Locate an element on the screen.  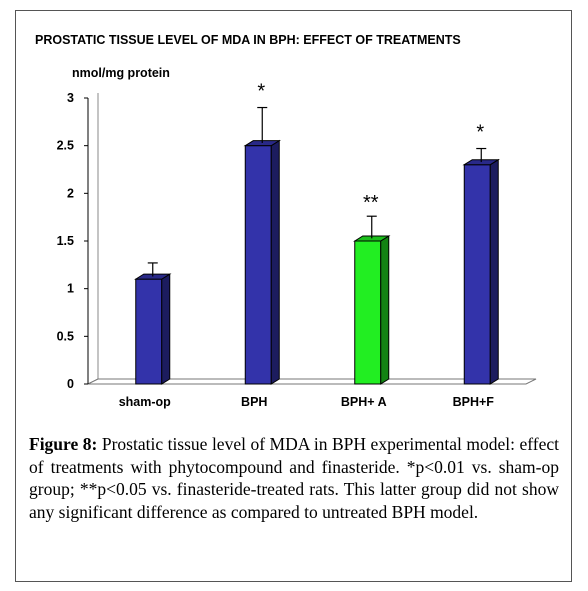
y-tick-label: 0.5 is located at coordinates (65, 336).